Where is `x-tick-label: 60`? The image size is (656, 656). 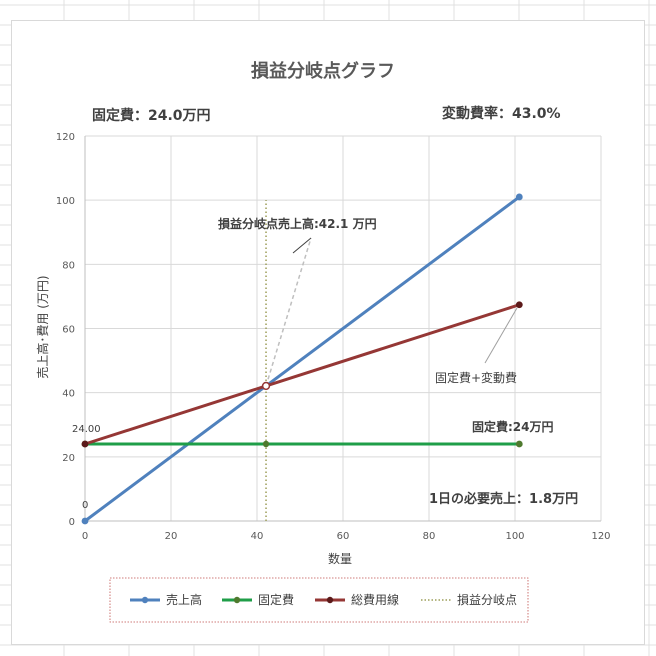
x-tick-label: 60 is located at coordinates (343, 536).